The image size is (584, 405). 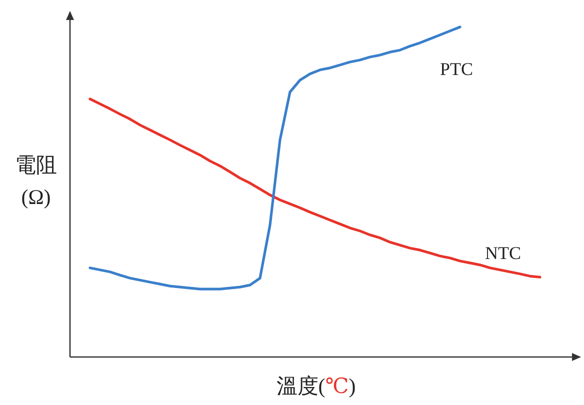 I want to click on series-label: NTC, so click(x=503, y=253).